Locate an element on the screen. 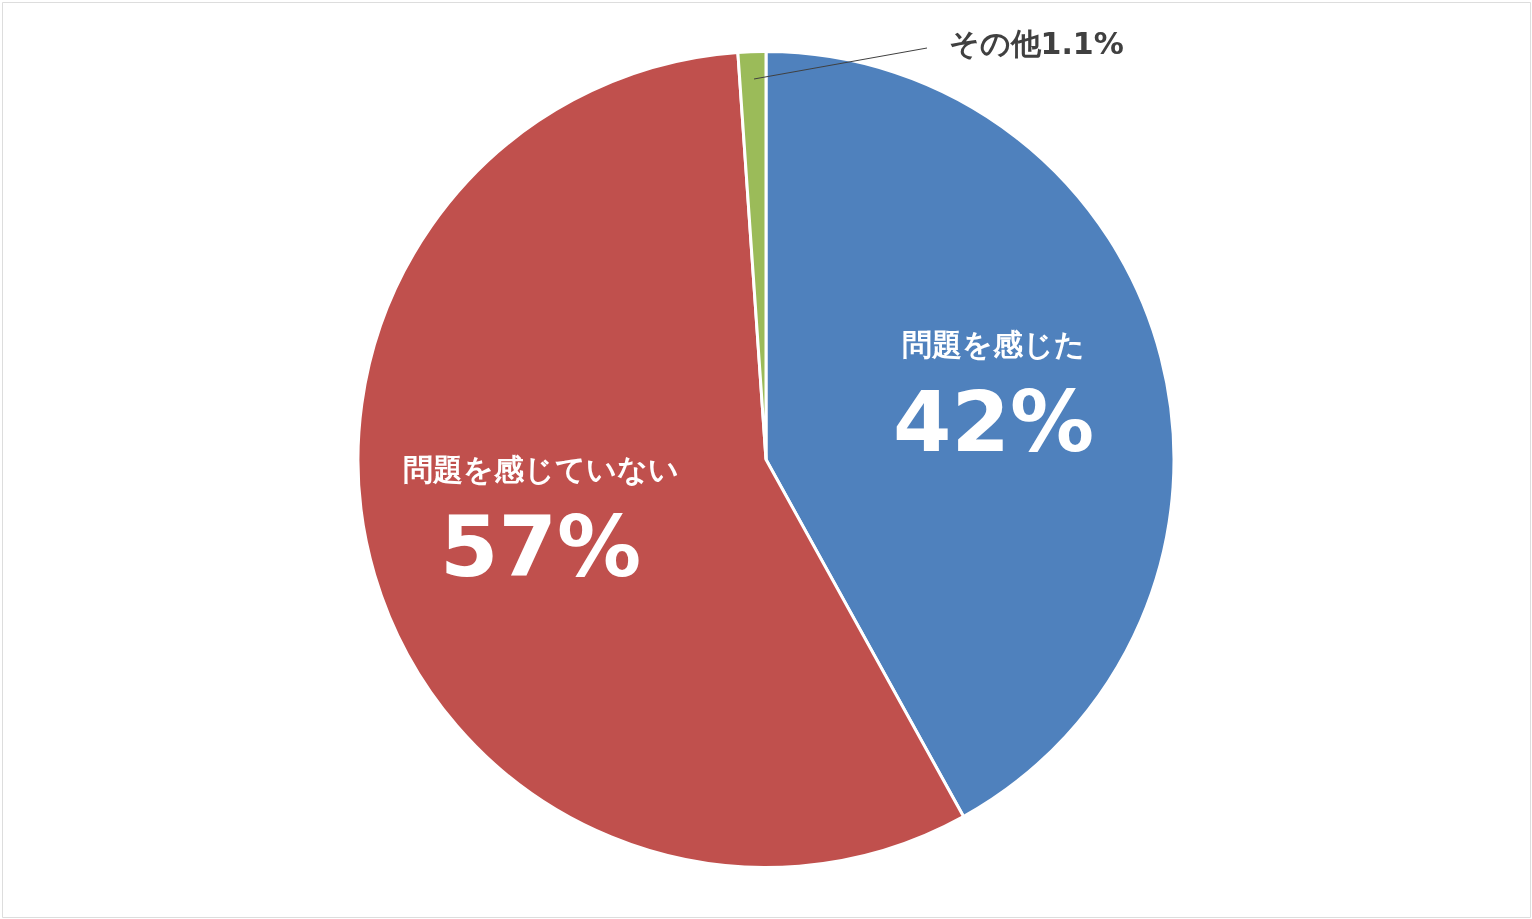  slice-label: その他1.1% is located at coordinates (1036, 43).